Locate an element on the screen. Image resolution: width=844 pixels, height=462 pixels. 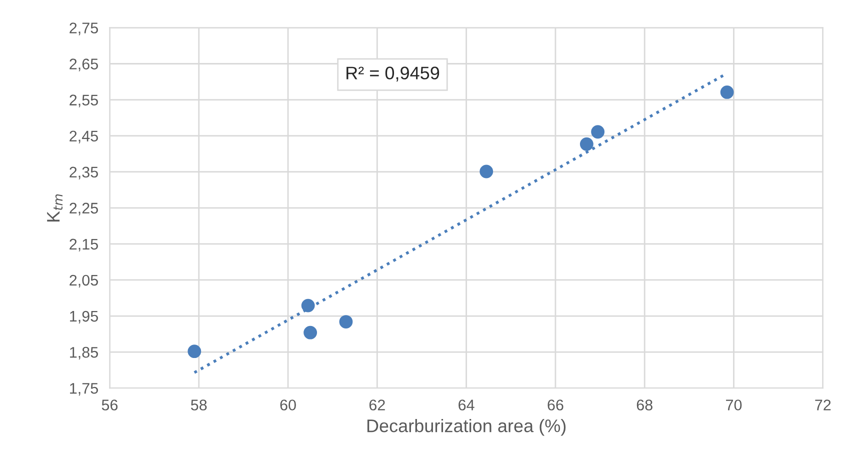
x-tick-label: 72 is located at coordinates (823, 405).